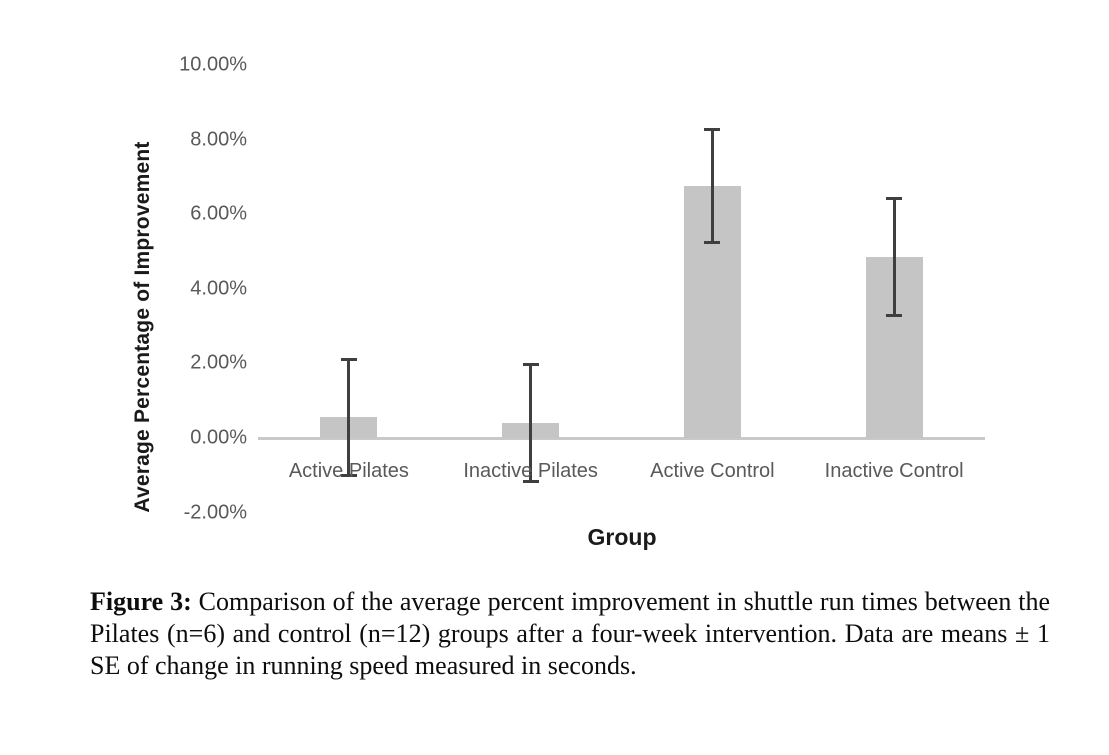 The image size is (1109, 755). I want to click on x-category-label: Inactive Control, so click(894, 471).